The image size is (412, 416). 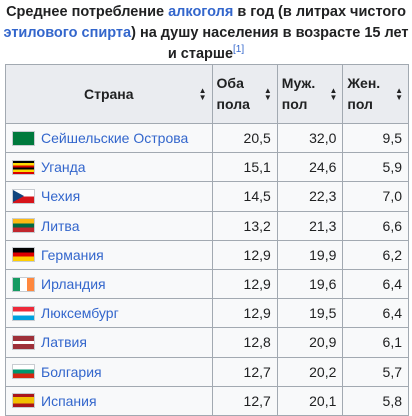 What do you see at coordinates (109, 400) in the screenshot?
I see `country-cell: Испания` at bounding box center [109, 400].